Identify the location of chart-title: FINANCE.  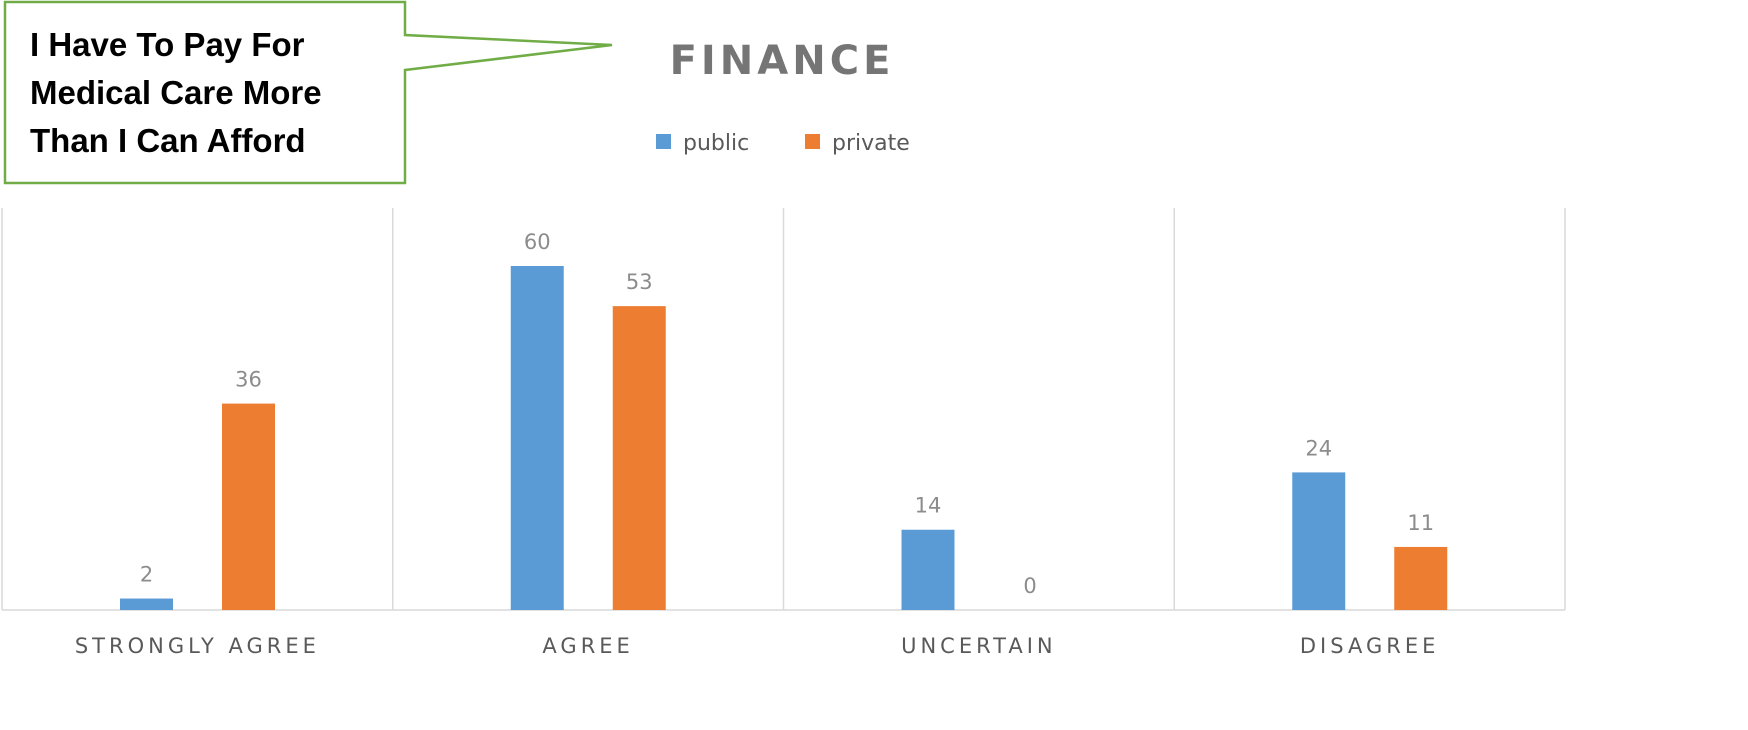
(782, 61).